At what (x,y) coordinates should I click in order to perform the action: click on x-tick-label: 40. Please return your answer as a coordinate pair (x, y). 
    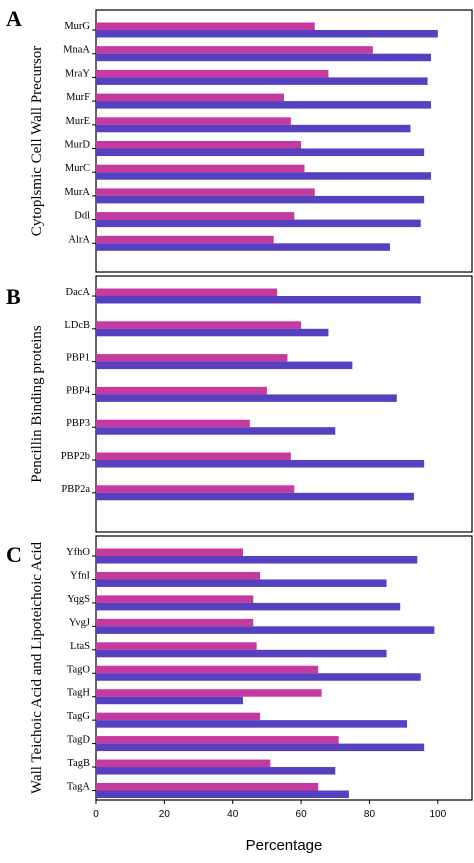
    Looking at the image, I should click on (233, 814).